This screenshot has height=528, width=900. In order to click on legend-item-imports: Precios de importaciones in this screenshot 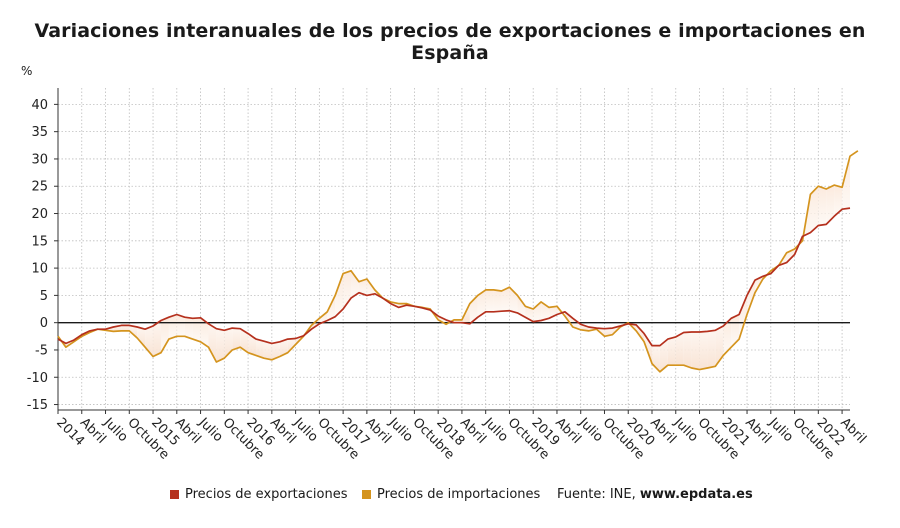, I will do `click(451, 494)`.